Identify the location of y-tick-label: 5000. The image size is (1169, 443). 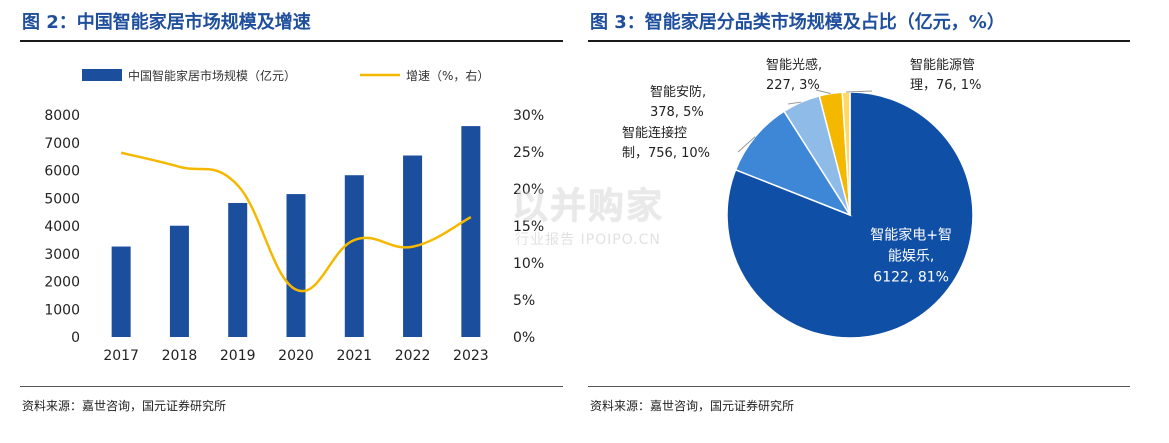
(62, 199).